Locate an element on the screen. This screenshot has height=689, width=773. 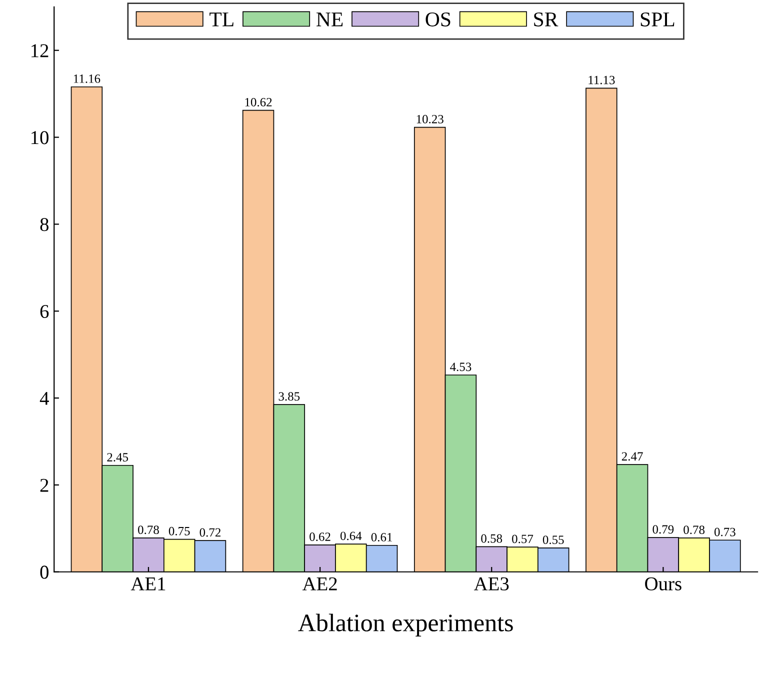
y-tick-label: 4 is located at coordinates (44, 398).